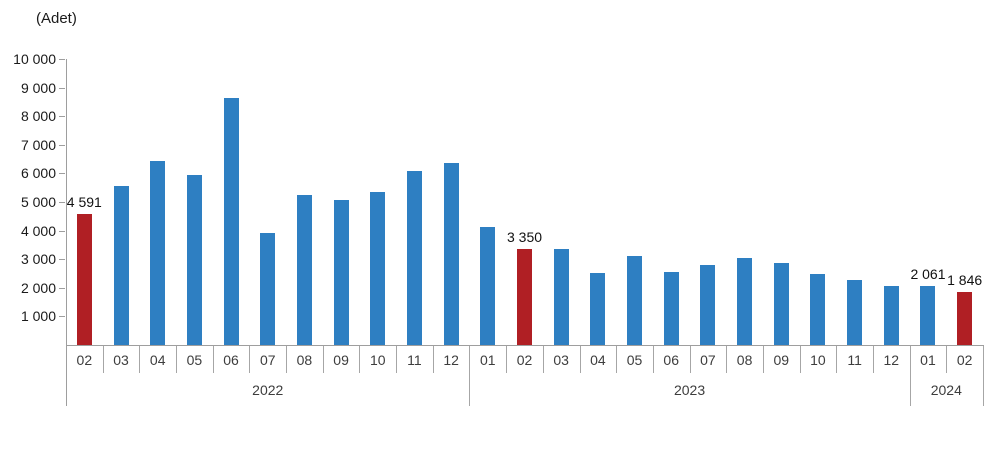 The width and height of the screenshot is (997, 450). What do you see at coordinates (231, 360) in the screenshot?
I see `month-label: 06` at bounding box center [231, 360].